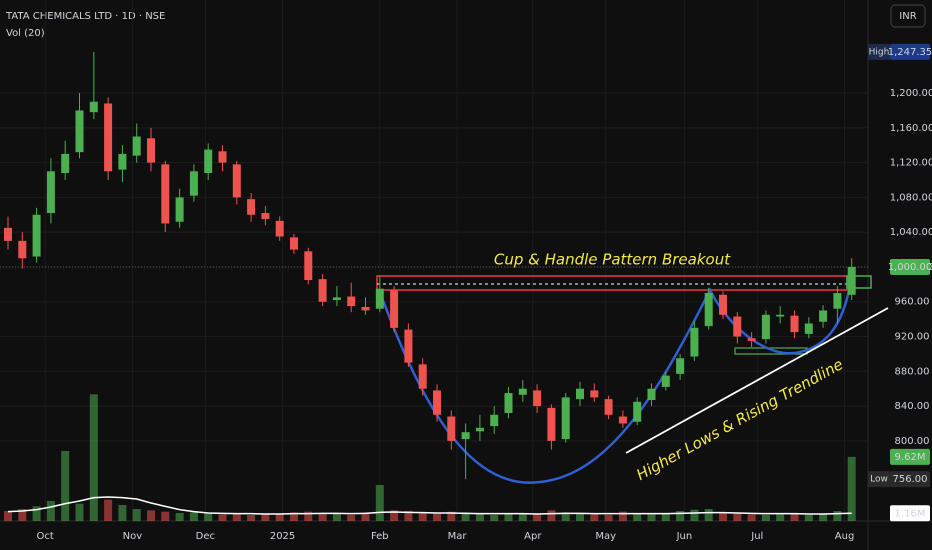  I want to click on currency: INR, so click(907, 16).